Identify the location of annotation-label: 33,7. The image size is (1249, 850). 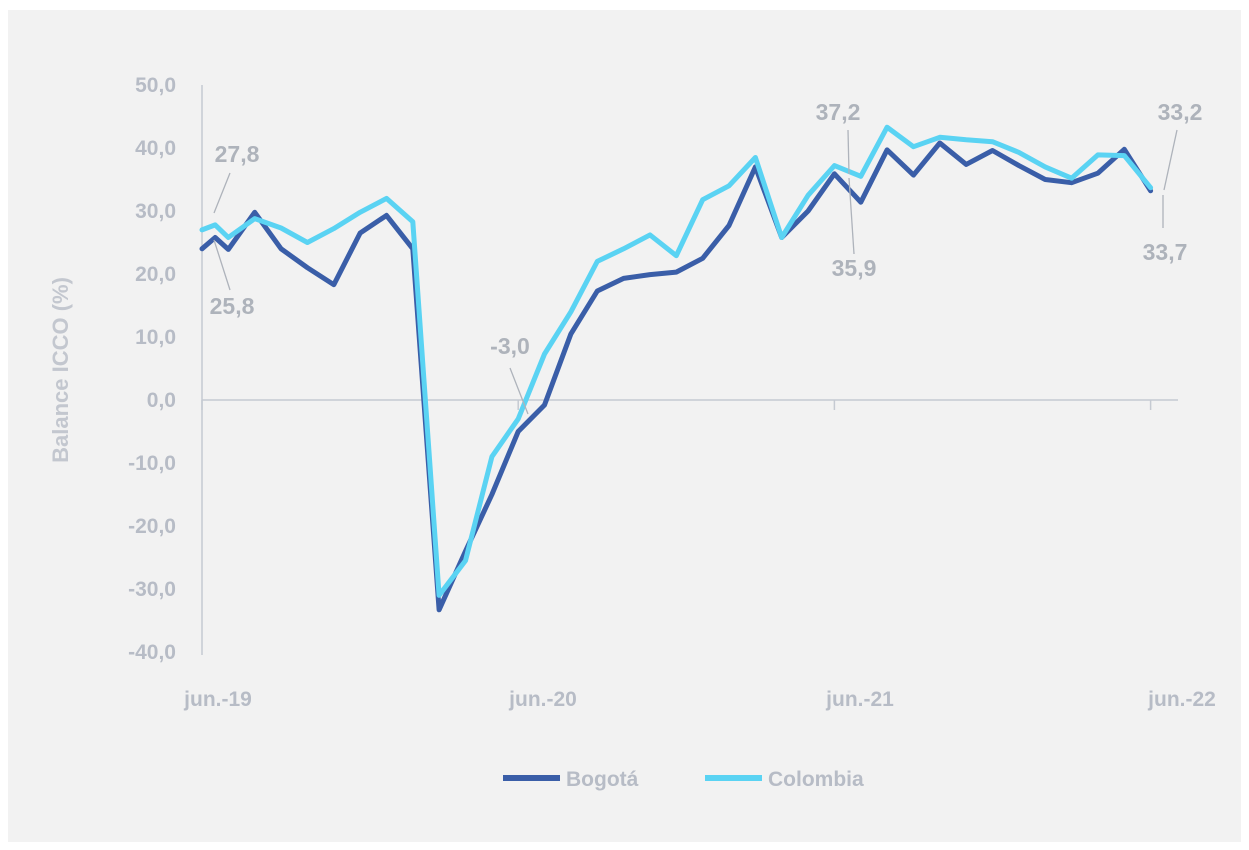
(1165, 252).